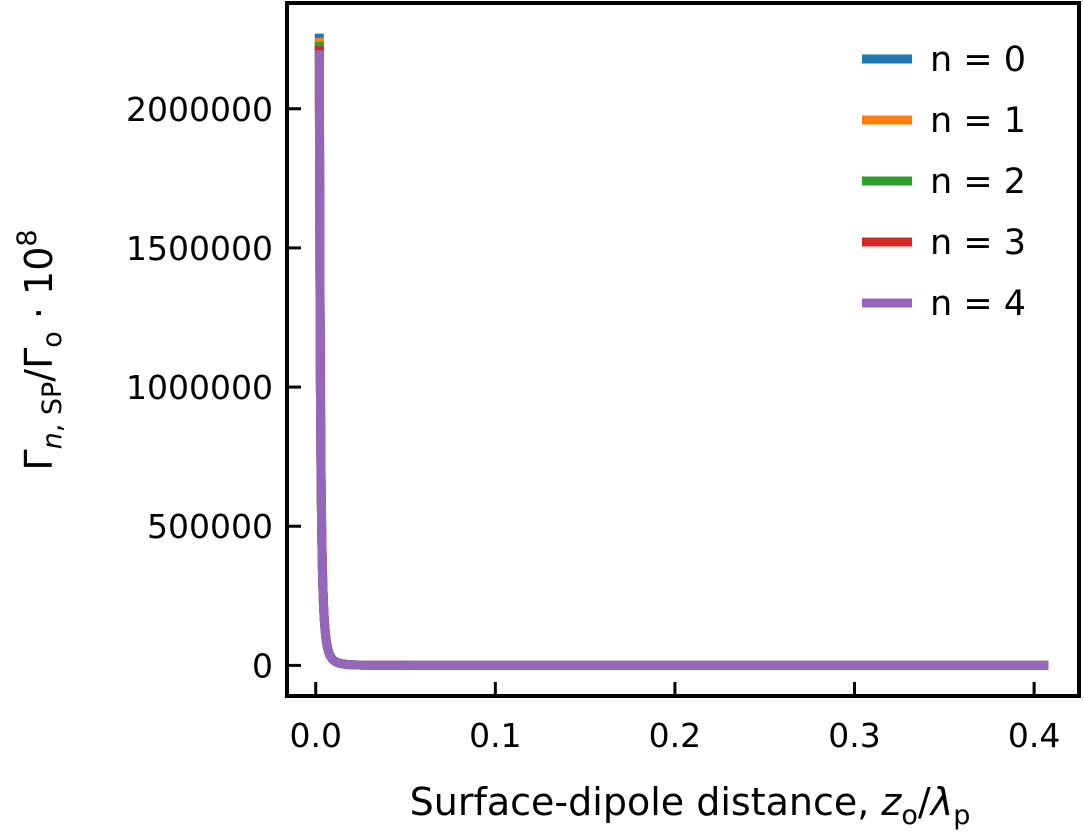 The width and height of the screenshot is (1084, 836). Describe the element at coordinates (854, 735) in the screenshot. I see `x-tick-label: 0.3` at that location.